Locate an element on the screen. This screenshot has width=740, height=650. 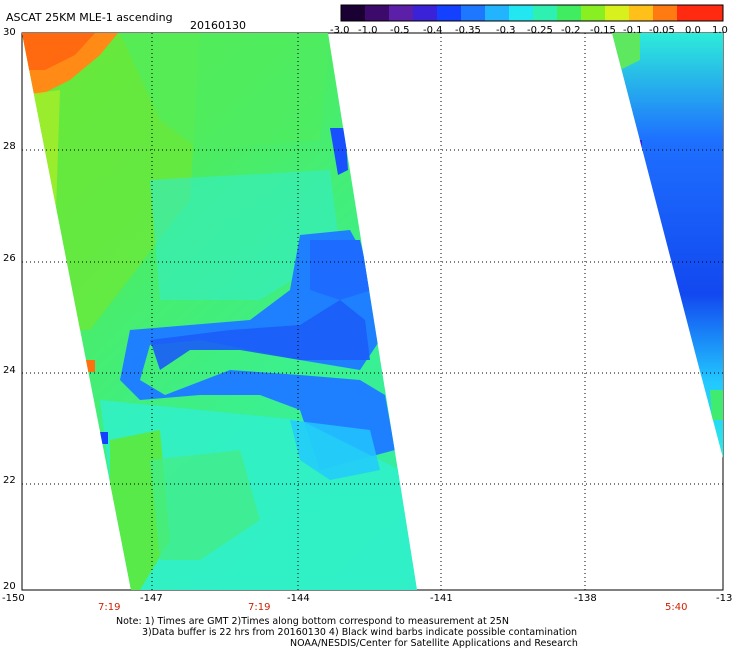
colorbar-label-3: -0.4 is located at coordinates (433, 30).